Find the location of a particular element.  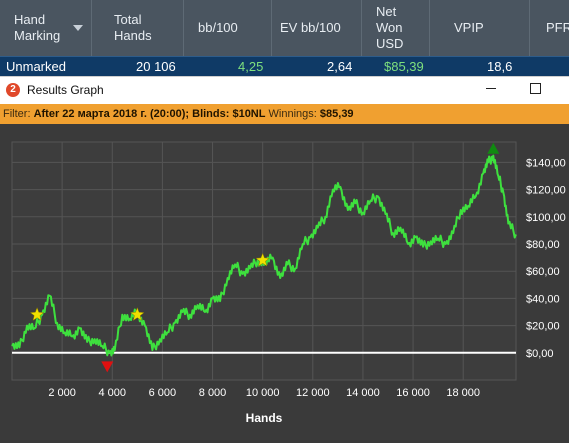

x-tick-label: 8 000 is located at coordinates (213, 393).